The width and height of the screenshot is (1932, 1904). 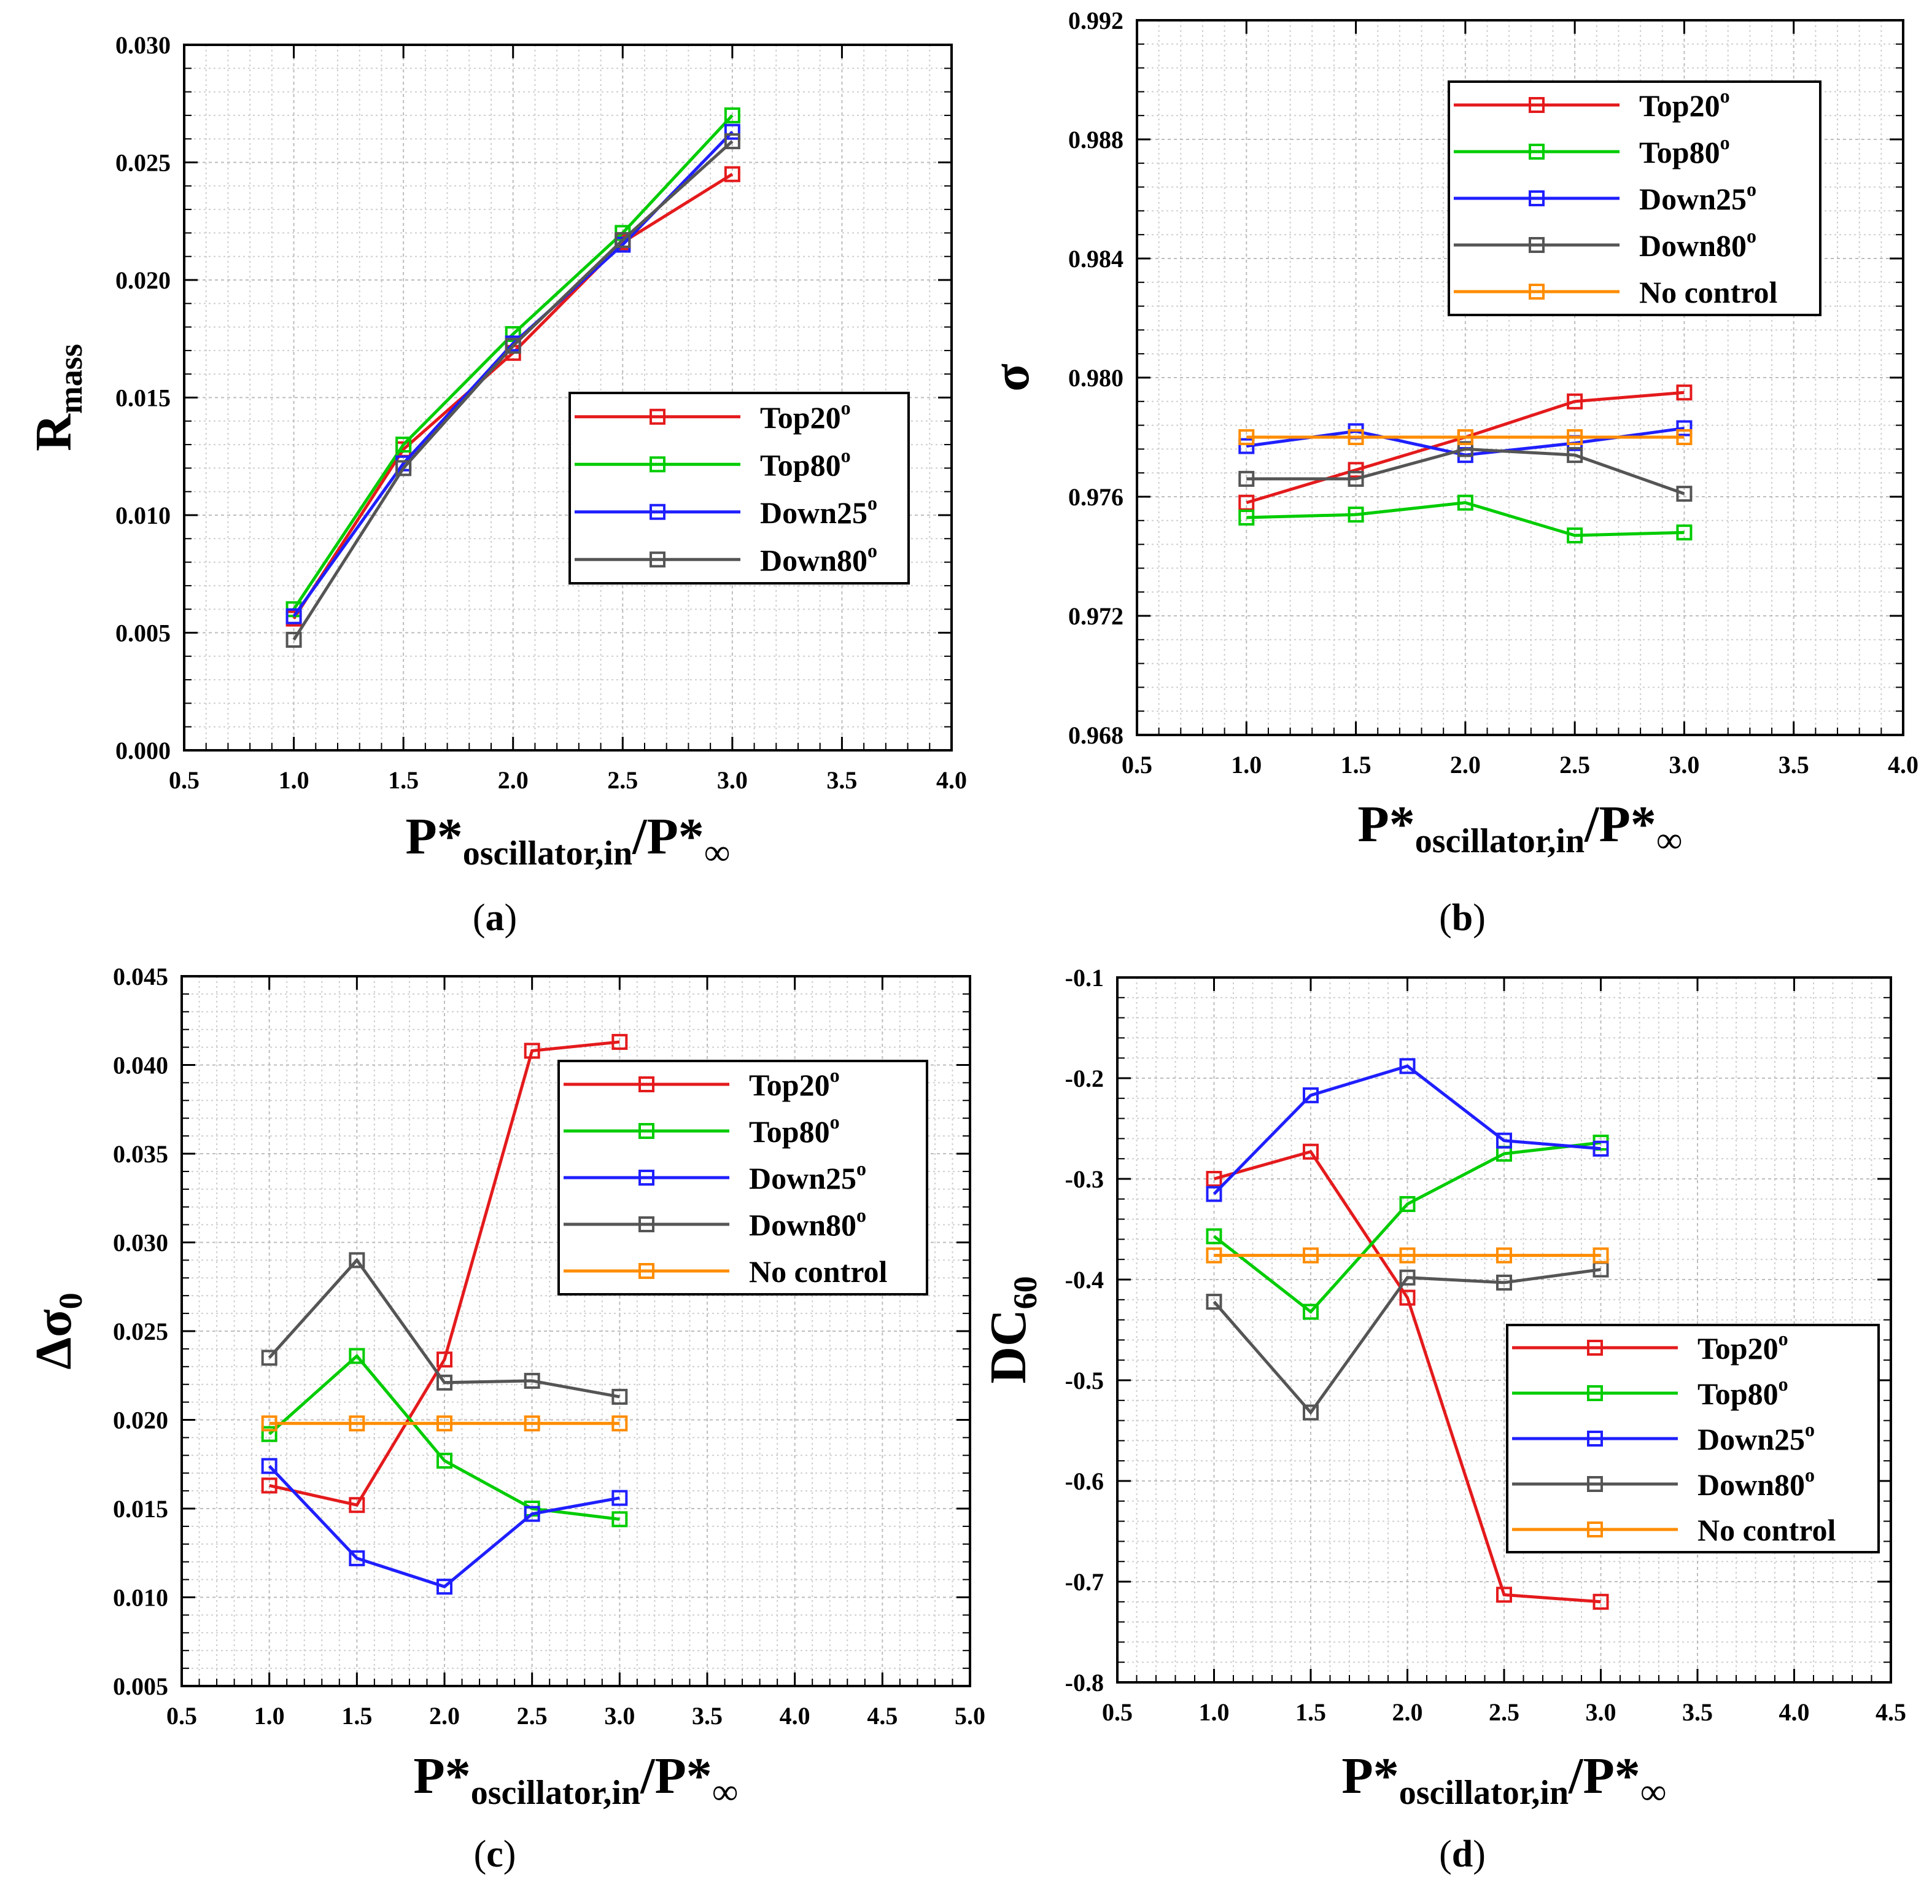 What do you see at coordinates (140, 1243) in the screenshot?
I see `y-tick-label: 0.030` at bounding box center [140, 1243].